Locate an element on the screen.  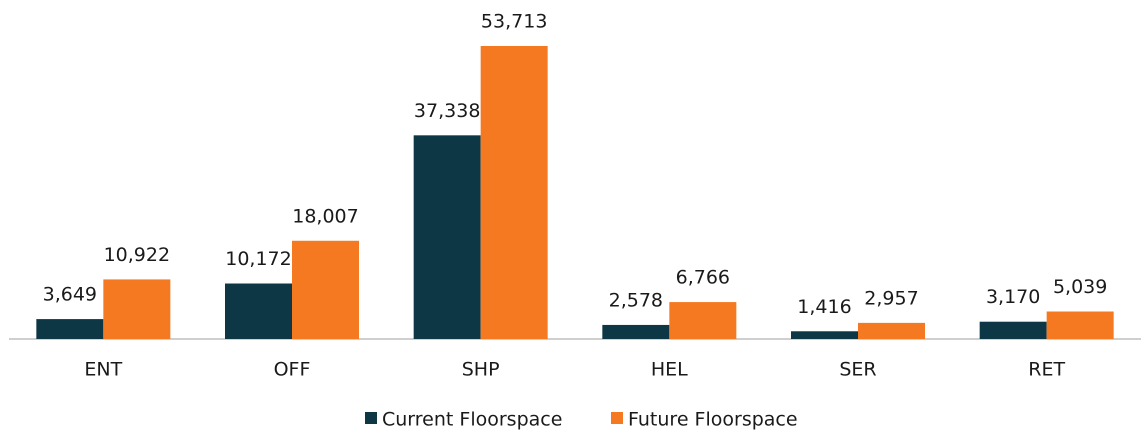
x-tick-label: RET is located at coordinates (1046, 370).